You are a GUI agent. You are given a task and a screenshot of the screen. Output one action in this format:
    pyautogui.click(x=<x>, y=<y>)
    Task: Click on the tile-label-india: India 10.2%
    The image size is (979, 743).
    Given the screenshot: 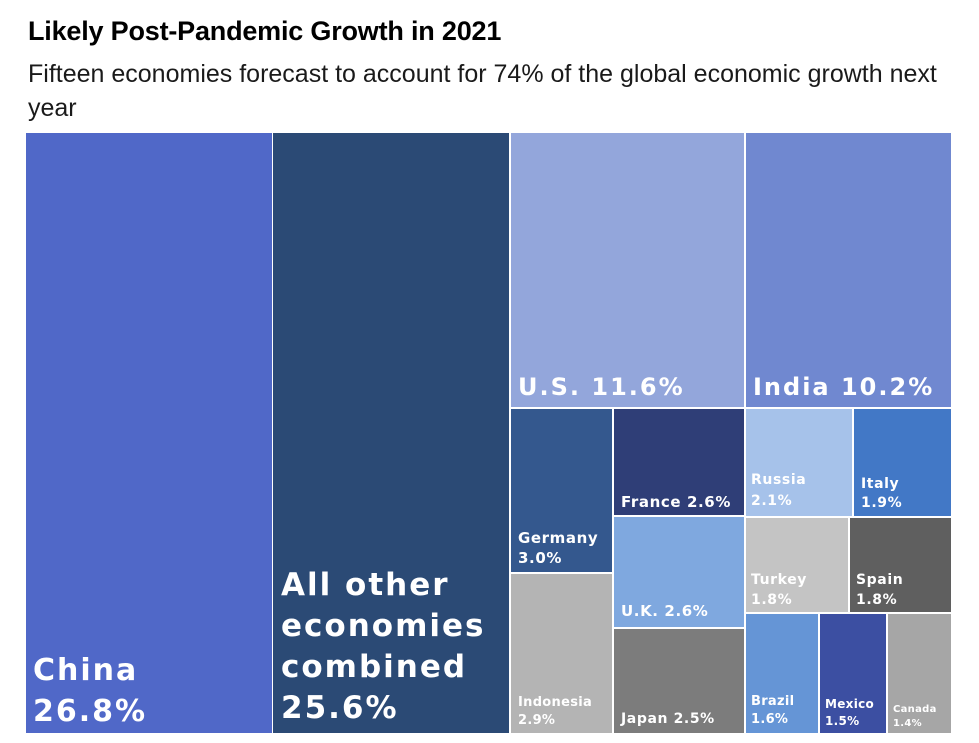 What is the action you would take?
    pyautogui.click(x=843, y=387)
    